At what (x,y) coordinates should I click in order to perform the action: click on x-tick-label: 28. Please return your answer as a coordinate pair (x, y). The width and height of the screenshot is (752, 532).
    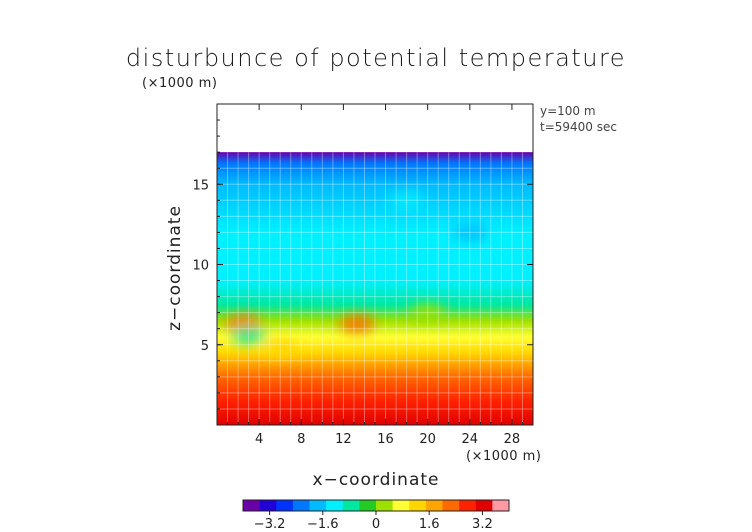
    Looking at the image, I should click on (512, 439).